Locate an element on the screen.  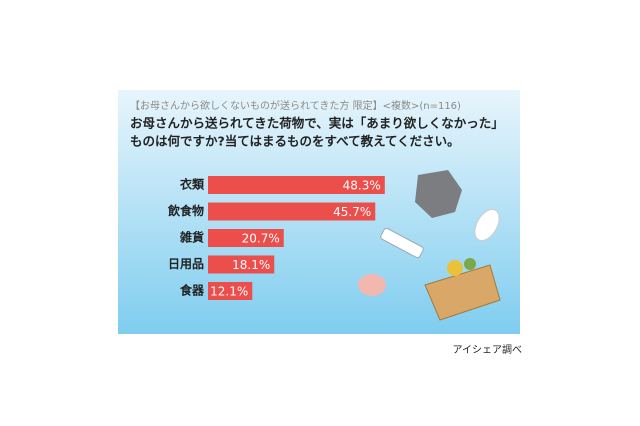
category-label: 衣類 is located at coordinates (192, 184).